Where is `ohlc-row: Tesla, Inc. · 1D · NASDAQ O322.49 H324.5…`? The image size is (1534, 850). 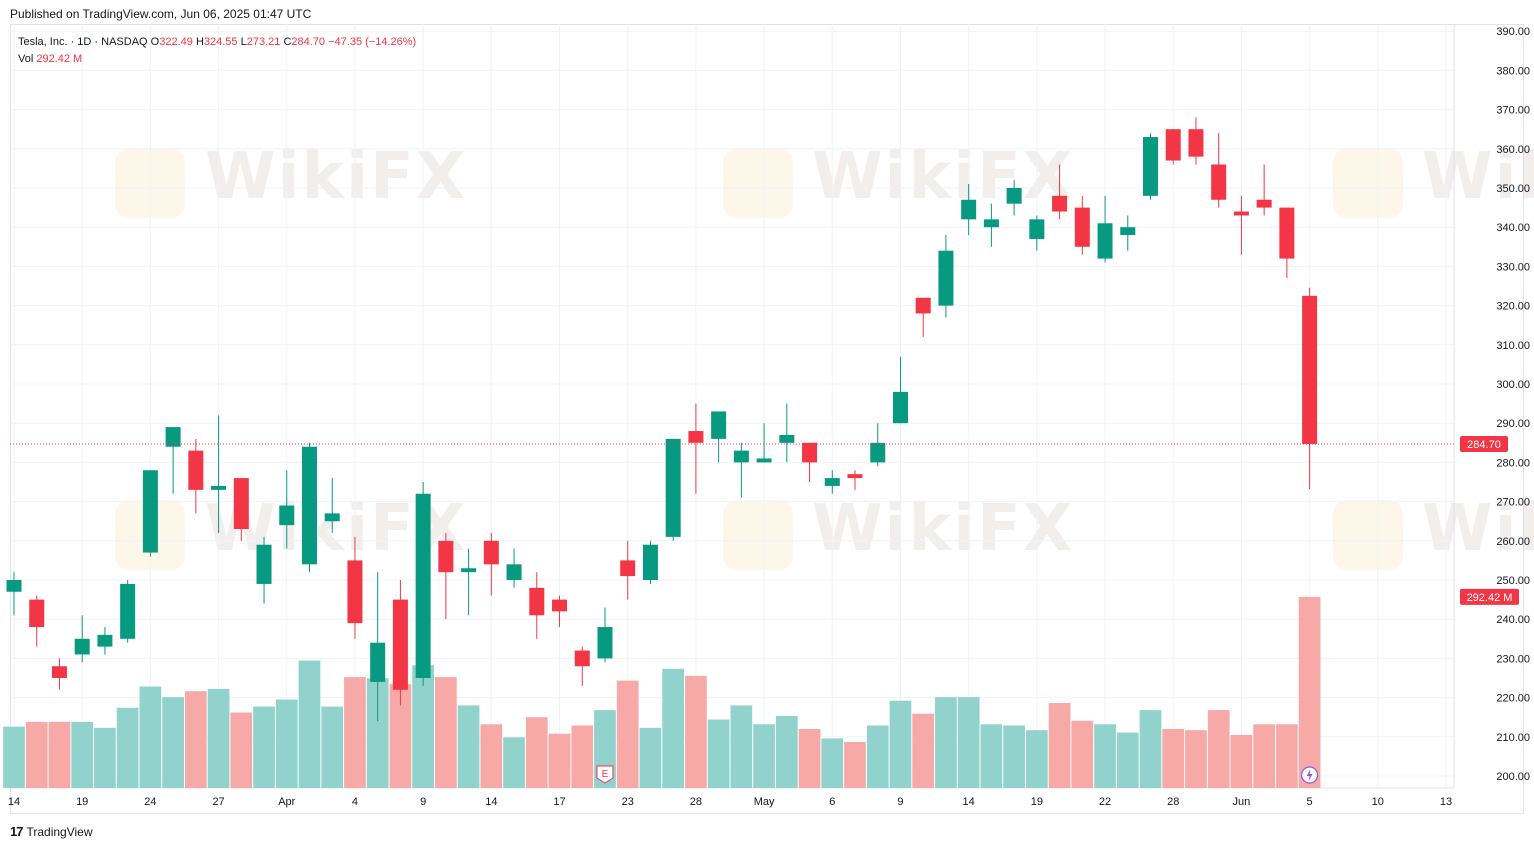
ohlc-row: Tesla, Inc. · 1D · NASDAQ O322.49 H324.5… is located at coordinates (217, 42).